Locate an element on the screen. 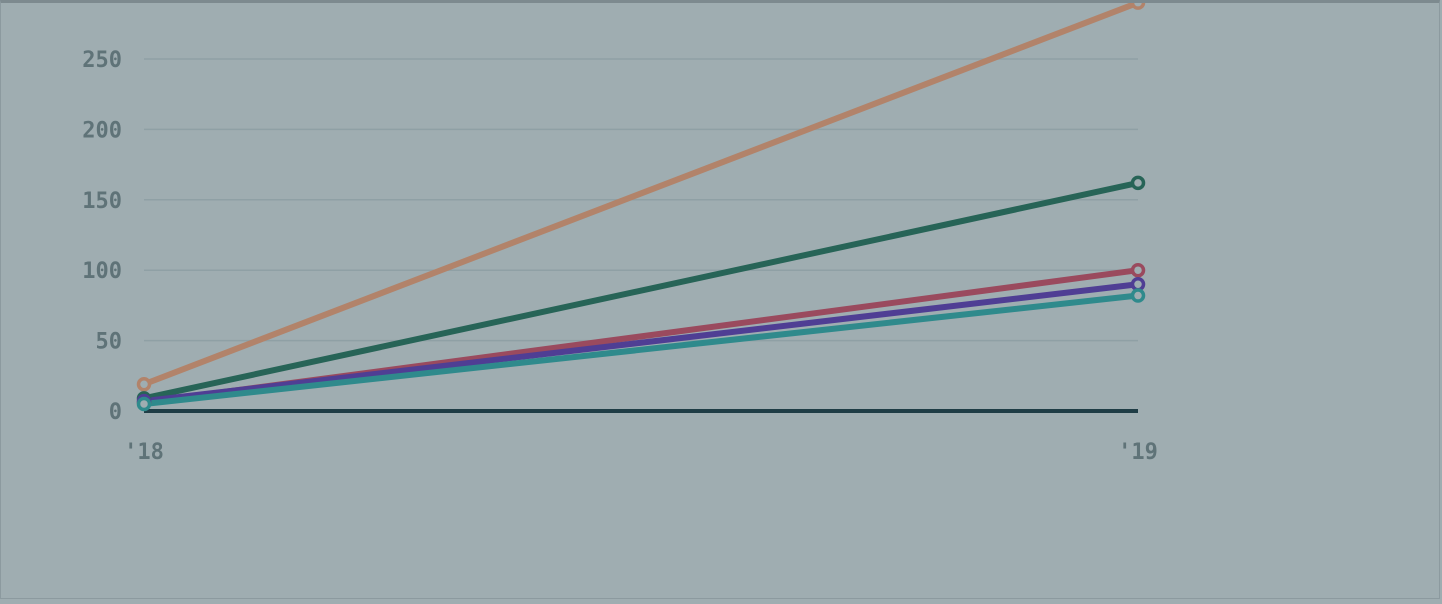  y-tick-label-150: 150 is located at coordinates (102, 201).